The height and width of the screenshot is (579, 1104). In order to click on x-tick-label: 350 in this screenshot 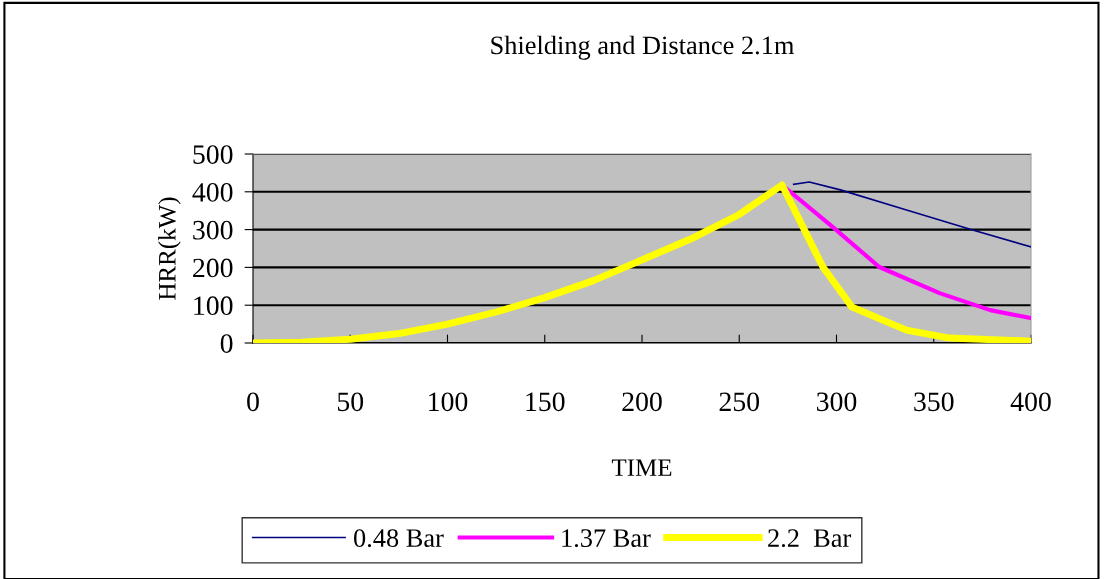, I will do `click(934, 402)`.